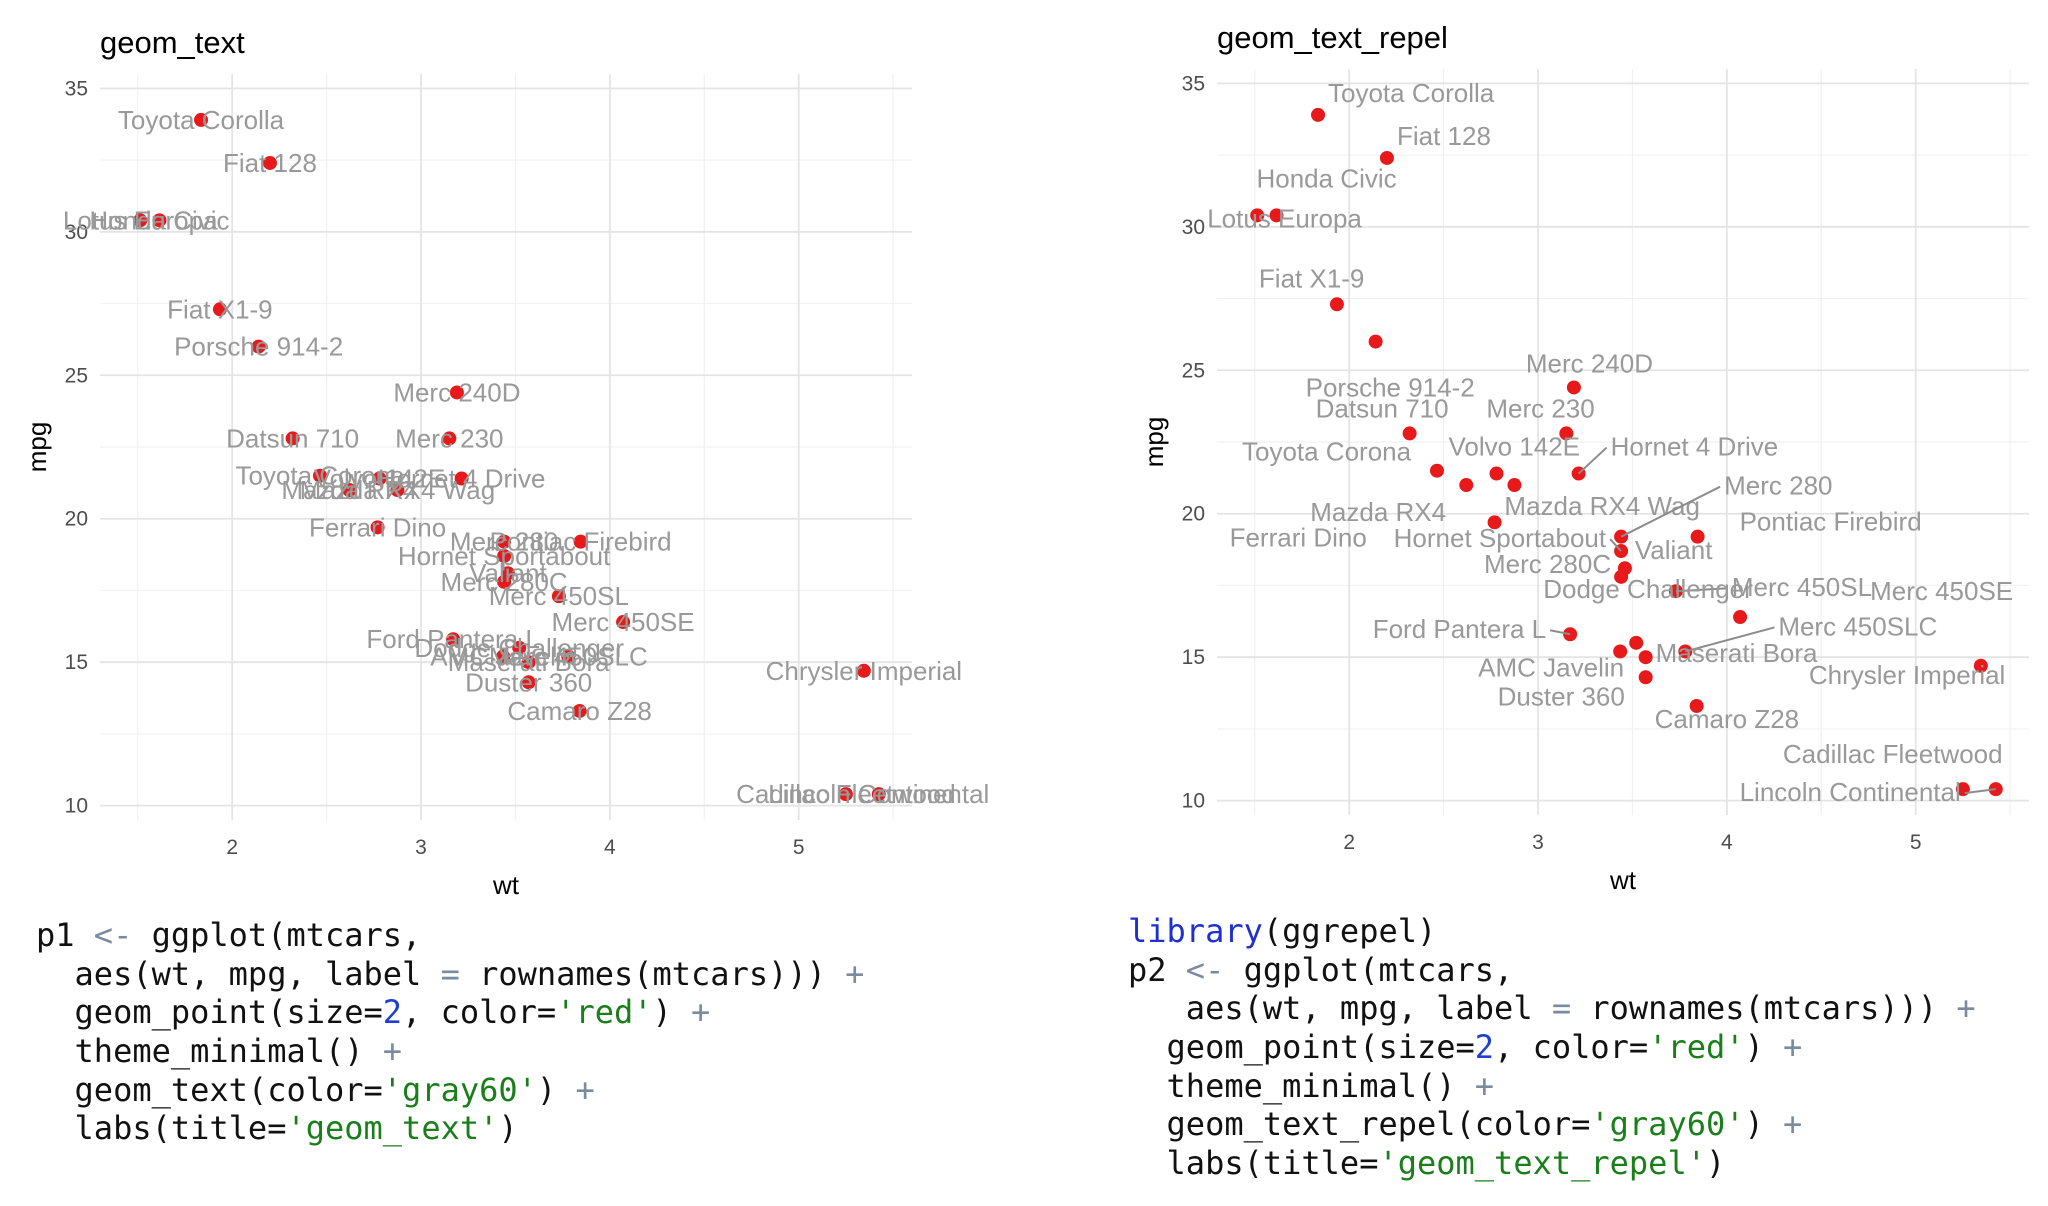  What do you see at coordinates (65, 935) in the screenshot?
I see `code-token: p1` at bounding box center [65, 935].